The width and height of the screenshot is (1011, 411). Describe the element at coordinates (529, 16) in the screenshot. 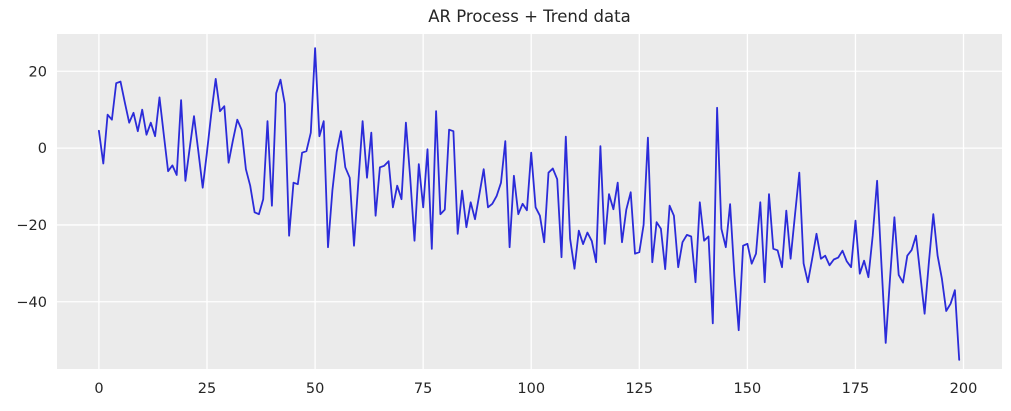

I see `chart-title: AR Process + Trend data` at that location.